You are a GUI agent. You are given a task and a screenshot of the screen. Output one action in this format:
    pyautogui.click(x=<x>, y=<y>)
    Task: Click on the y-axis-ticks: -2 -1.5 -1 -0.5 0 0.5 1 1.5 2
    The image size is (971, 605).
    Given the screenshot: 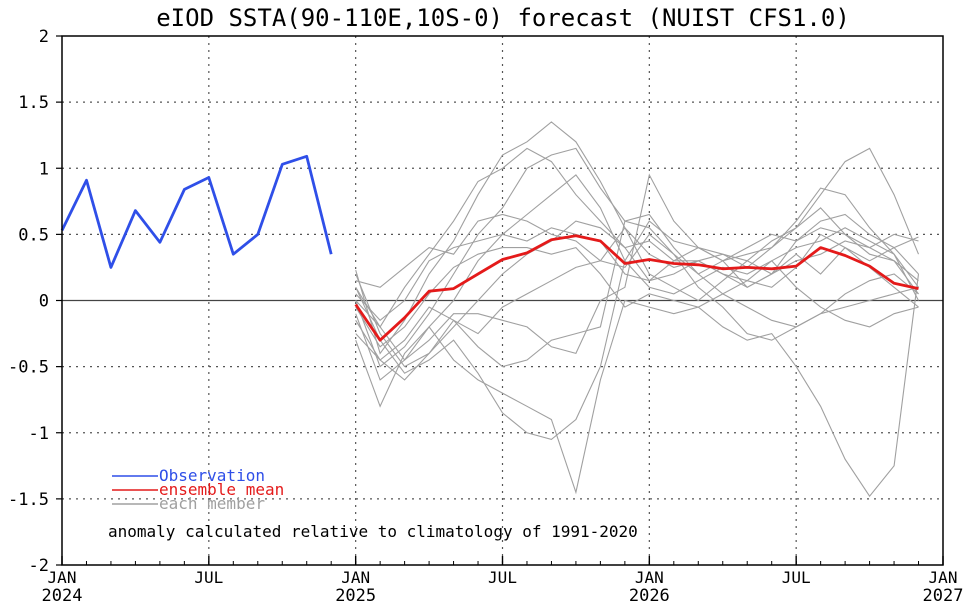 What is the action you would take?
    pyautogui.click(x=35, y=301)
    